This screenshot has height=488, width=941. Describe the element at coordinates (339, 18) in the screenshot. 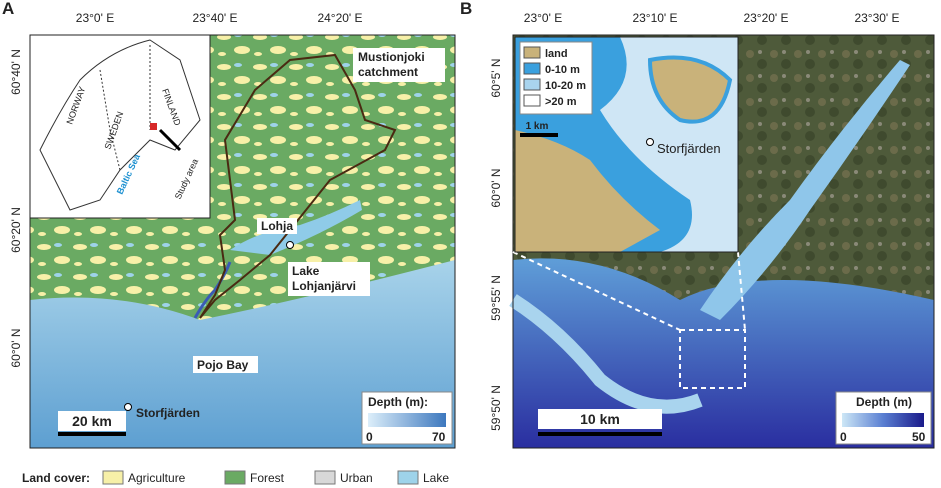

I see `tick-label: 24°20' E` at that location.